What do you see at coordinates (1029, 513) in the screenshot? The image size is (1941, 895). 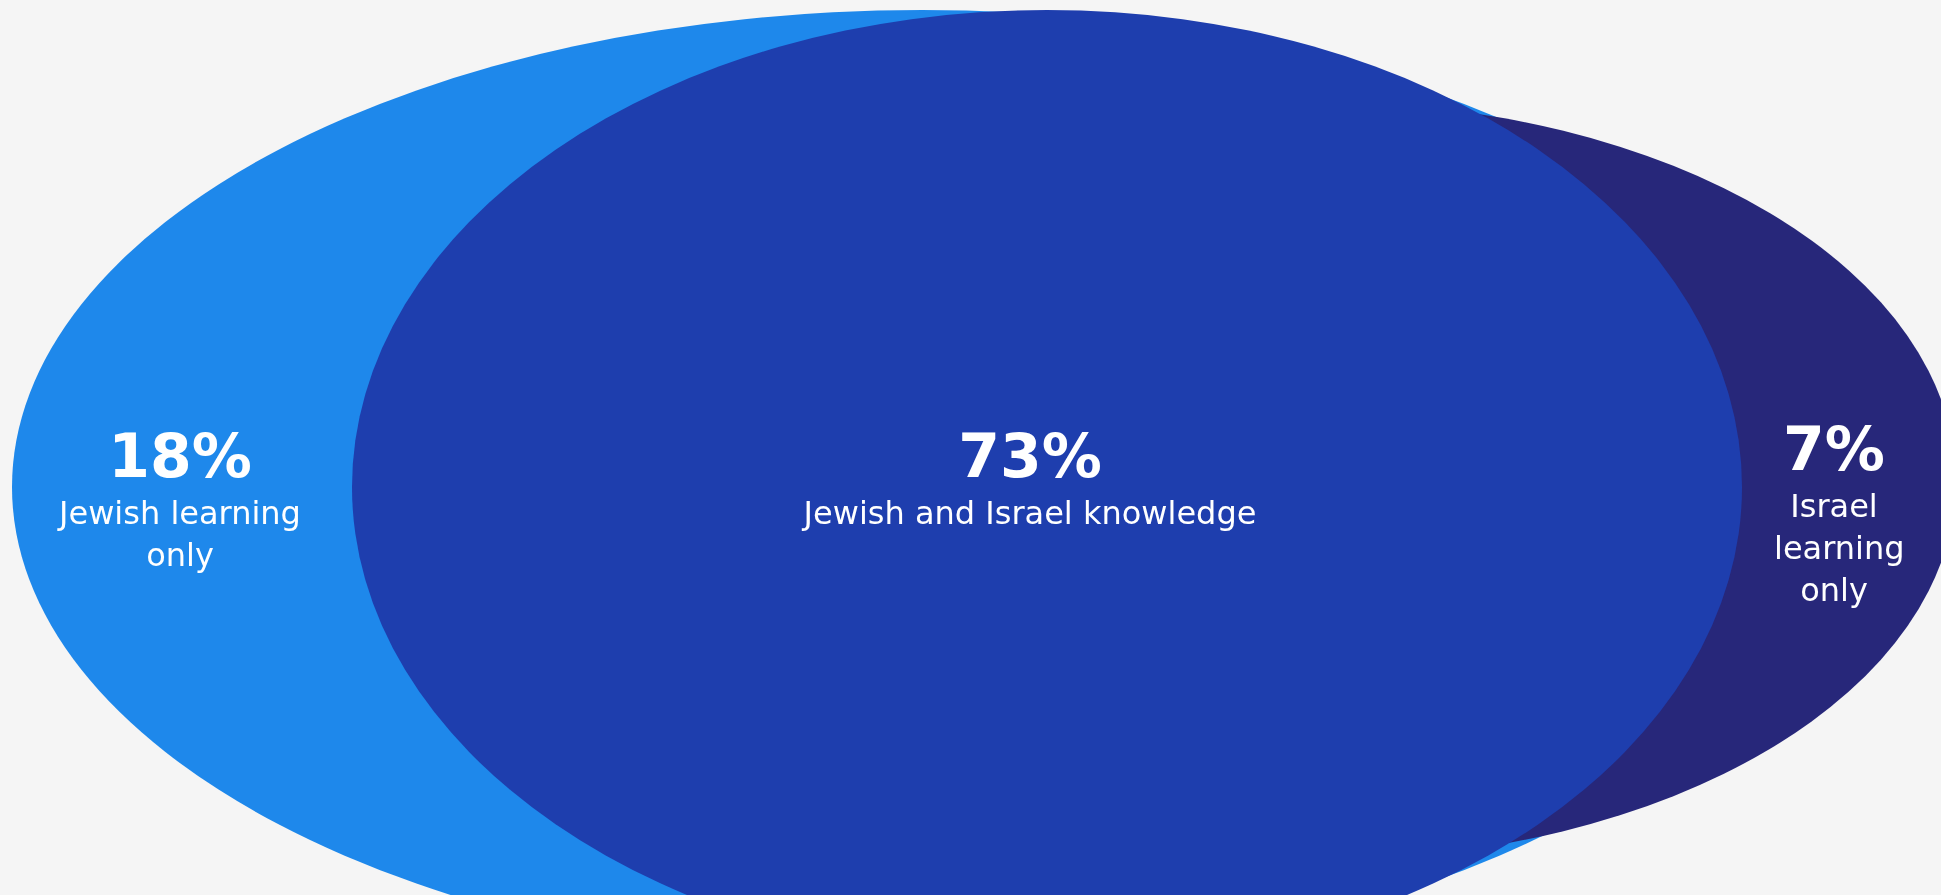 I see `category-label: Jewish and Israel knowledge` at bounding box center [1029, 513].